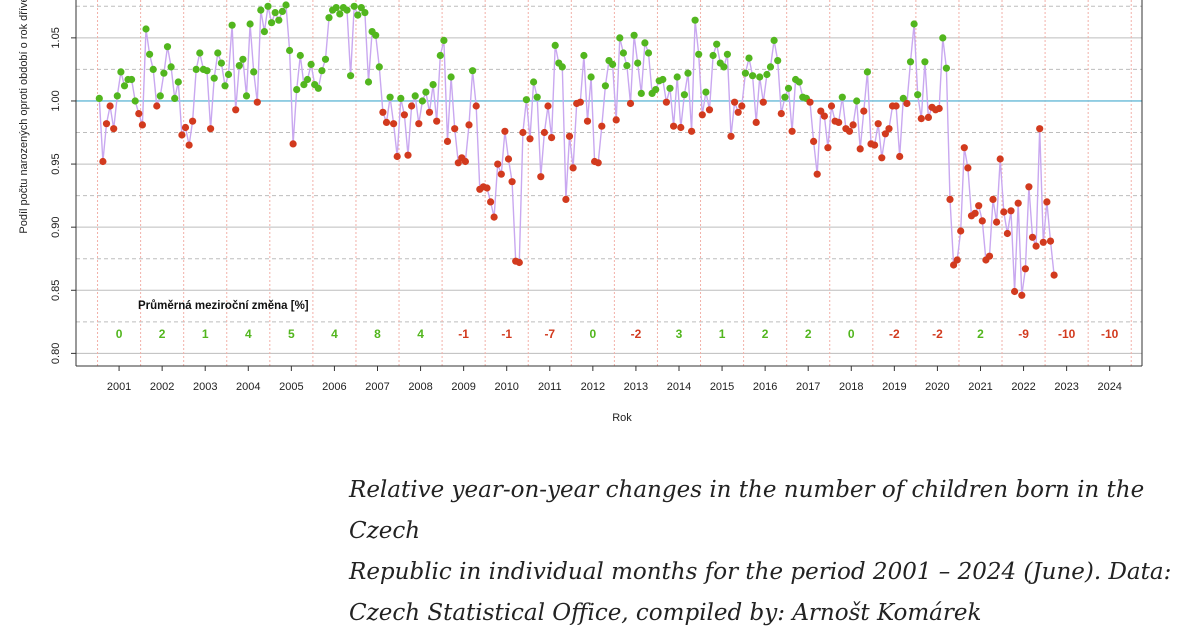 The image size is (1196, 634). What do you see at coordinates (56, 353) in the screenshot?
I see `y-tick-label: 0.80` at bounding box center [56, 353].